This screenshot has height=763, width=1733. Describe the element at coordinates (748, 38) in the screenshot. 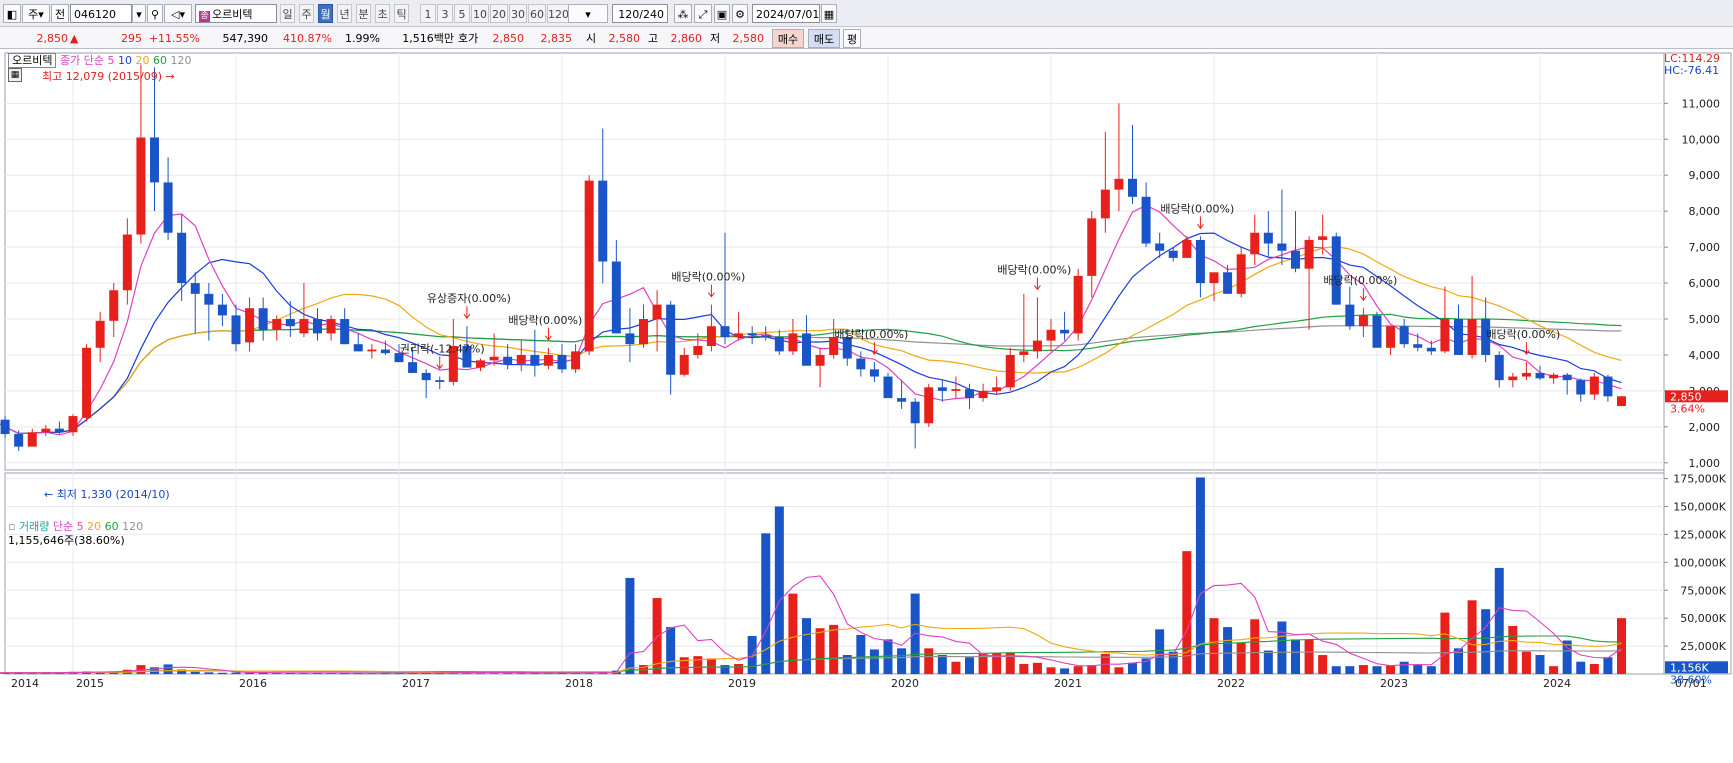

I see `low-price: 2,580` at that location.